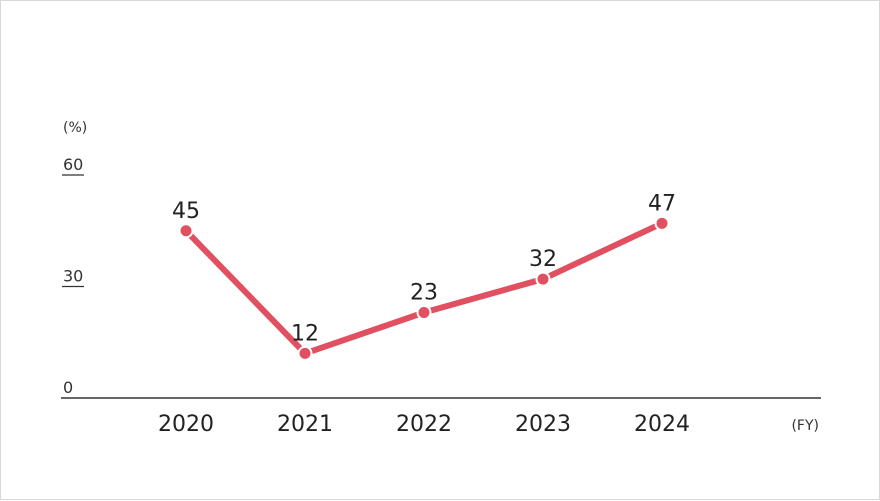  What do you see at coordinates (305, 424) in the screenshot?
I see `x-tick-label: 2021` at bounding box center [305, 424].